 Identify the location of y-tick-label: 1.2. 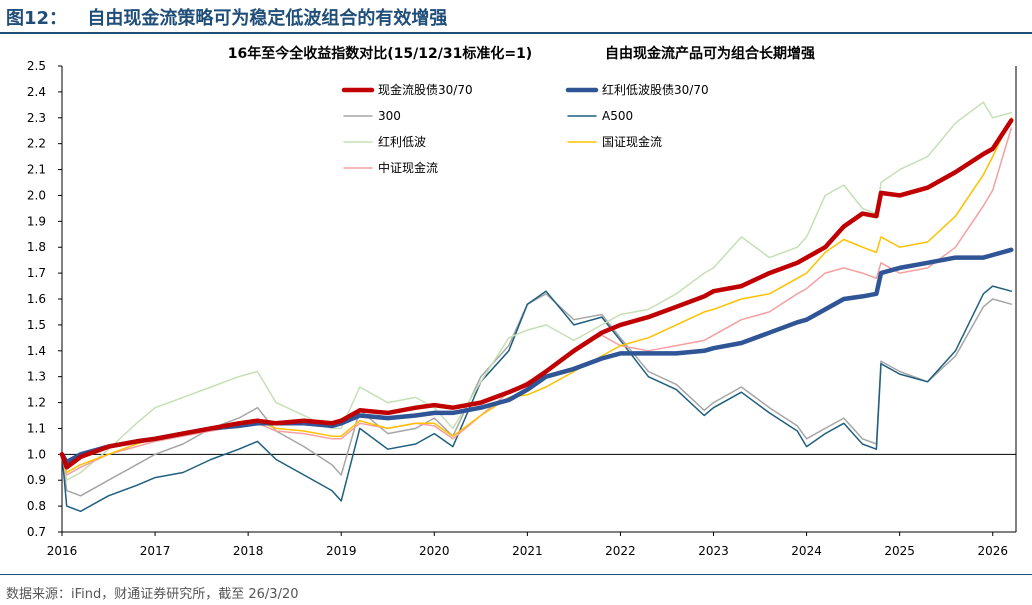
(36, 403).